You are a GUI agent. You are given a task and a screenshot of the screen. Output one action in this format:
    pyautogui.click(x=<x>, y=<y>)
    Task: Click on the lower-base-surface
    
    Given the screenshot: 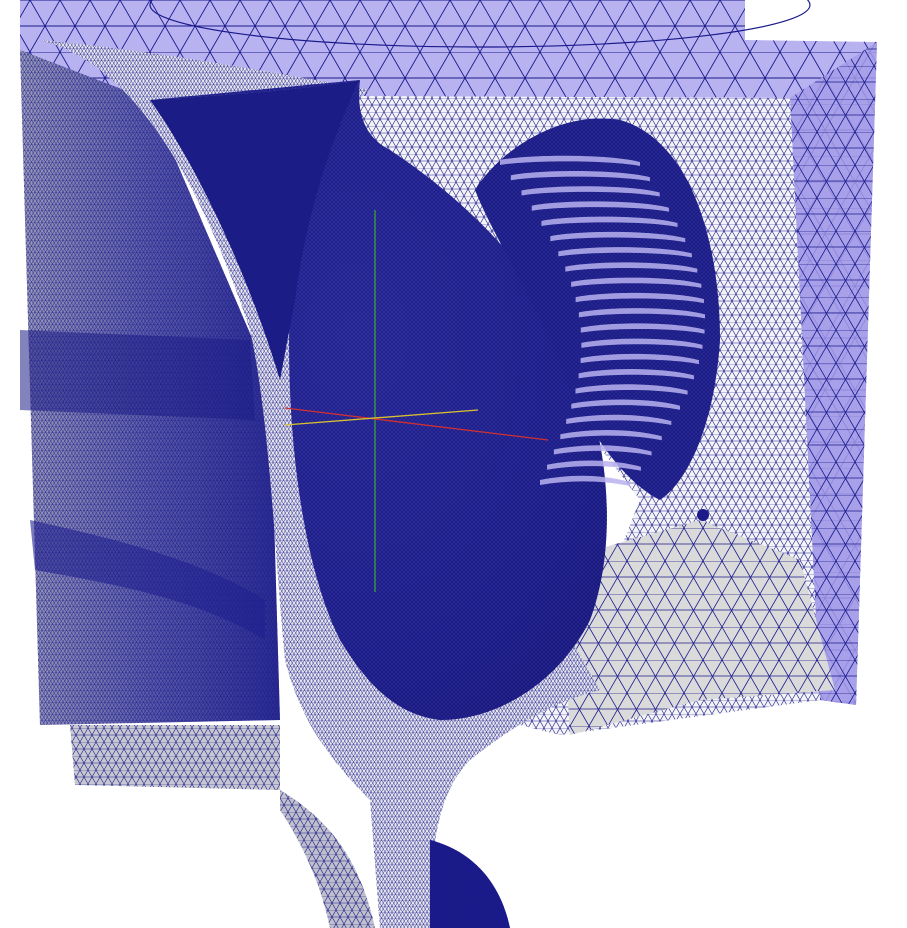 What is the action you would take?
    pyautogui.click(x=395, y=859)
    